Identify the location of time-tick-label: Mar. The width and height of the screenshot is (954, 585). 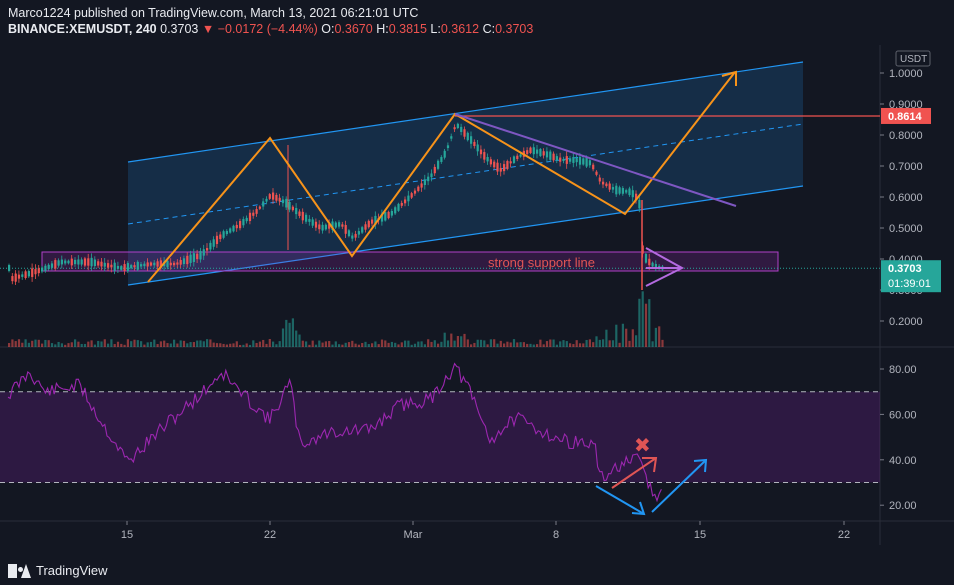
(413, 535).